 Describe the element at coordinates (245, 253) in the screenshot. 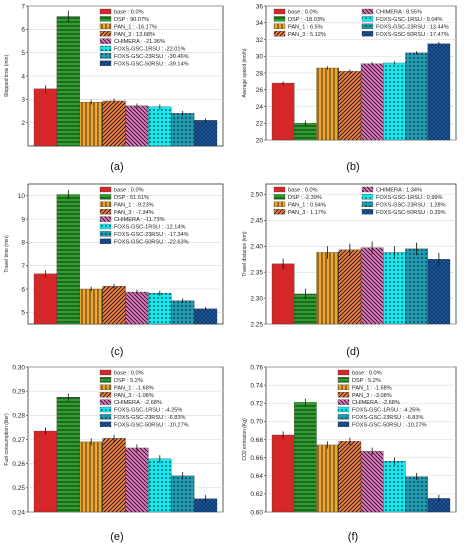

I see `y-axis-label: Travel distance (km)` at that location.